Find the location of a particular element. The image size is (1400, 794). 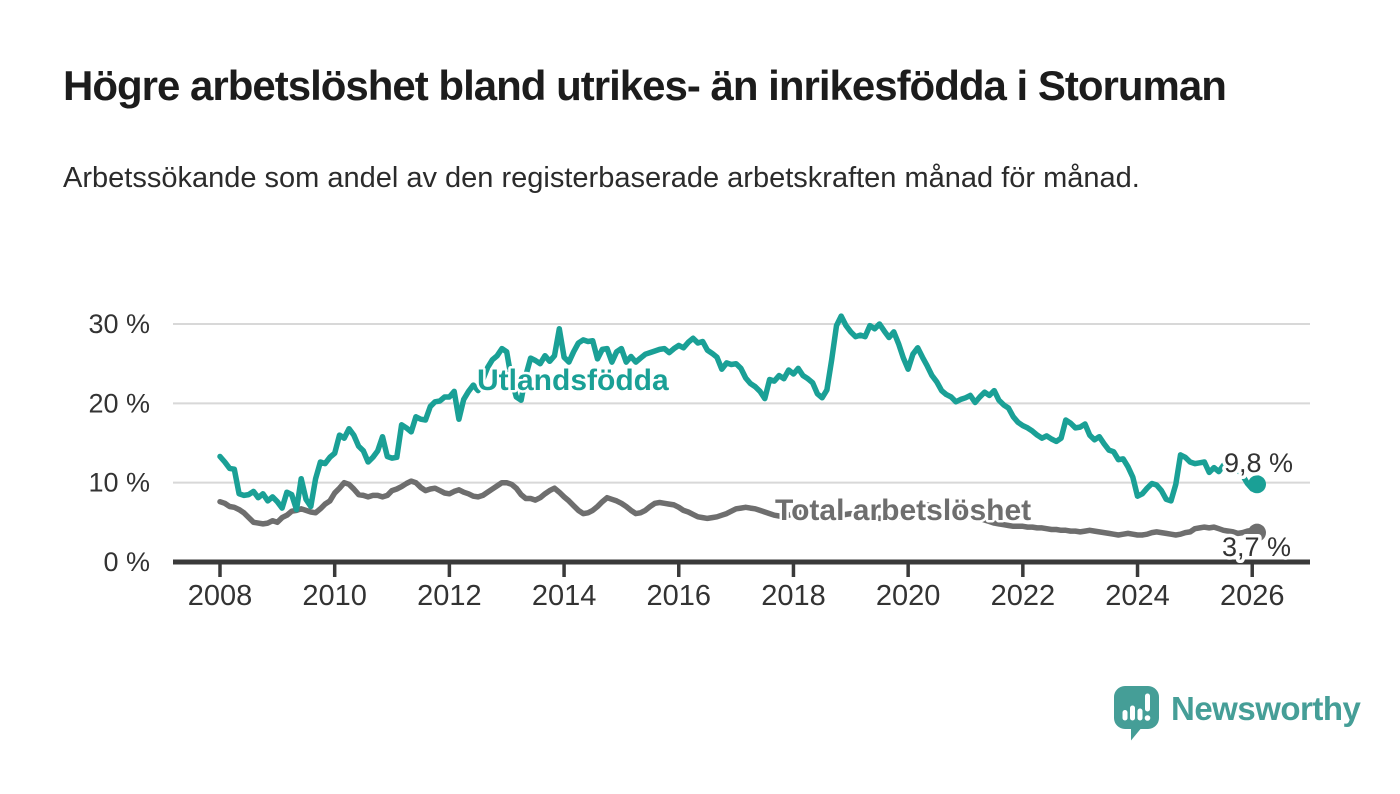

x-axis-tick-label: 2014 is located at coordinates (564, 596).